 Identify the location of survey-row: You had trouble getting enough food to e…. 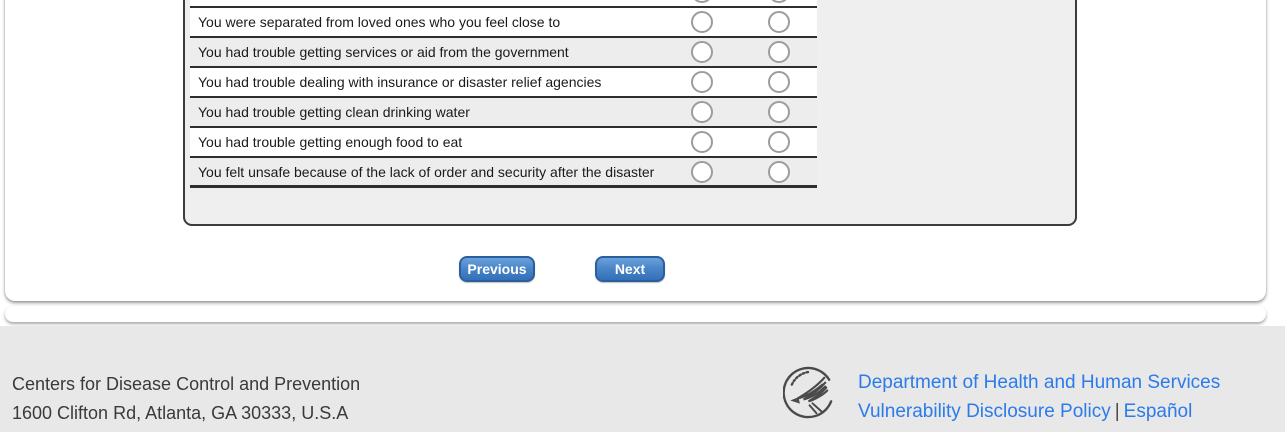
(503, 143).